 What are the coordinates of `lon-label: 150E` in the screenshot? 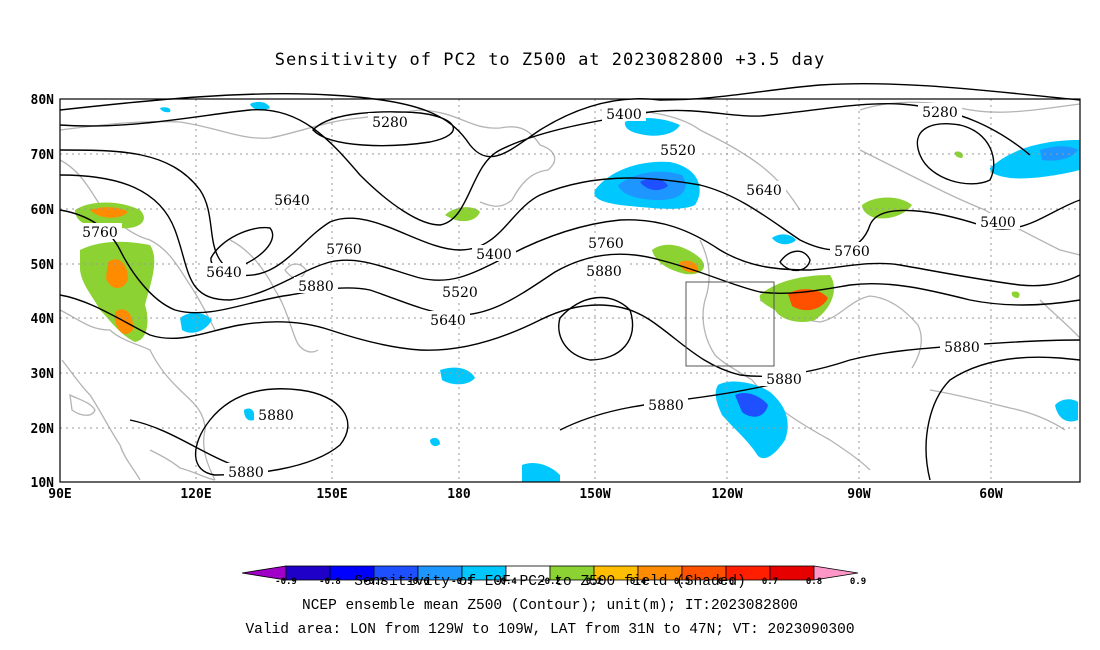 It's located at (331, 494).